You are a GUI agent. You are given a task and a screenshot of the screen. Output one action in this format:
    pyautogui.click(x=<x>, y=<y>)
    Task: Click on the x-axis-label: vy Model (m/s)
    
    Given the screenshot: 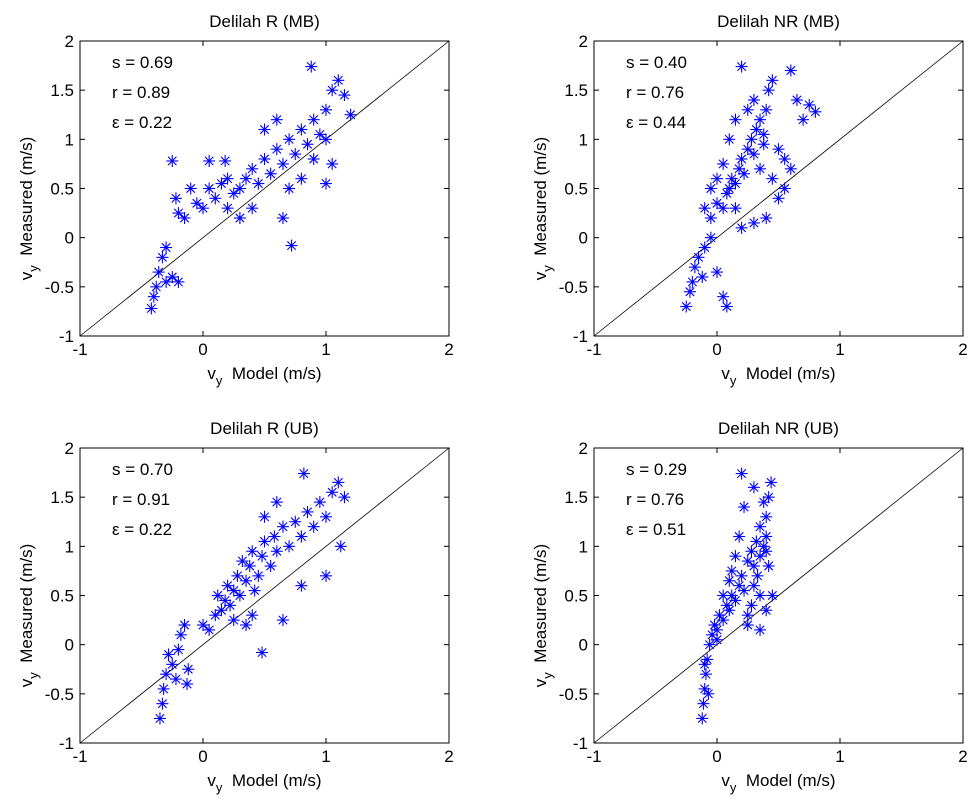 What is the action you would take?
    pyautogui.click(x=264, y=783)
    